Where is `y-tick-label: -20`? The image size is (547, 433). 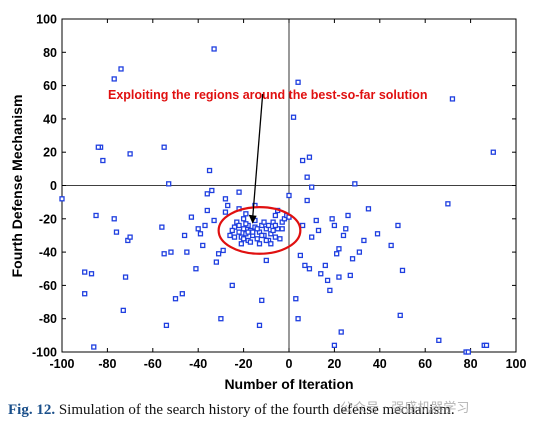 y-tick-label: -20 is located at coordinates (48, 219).